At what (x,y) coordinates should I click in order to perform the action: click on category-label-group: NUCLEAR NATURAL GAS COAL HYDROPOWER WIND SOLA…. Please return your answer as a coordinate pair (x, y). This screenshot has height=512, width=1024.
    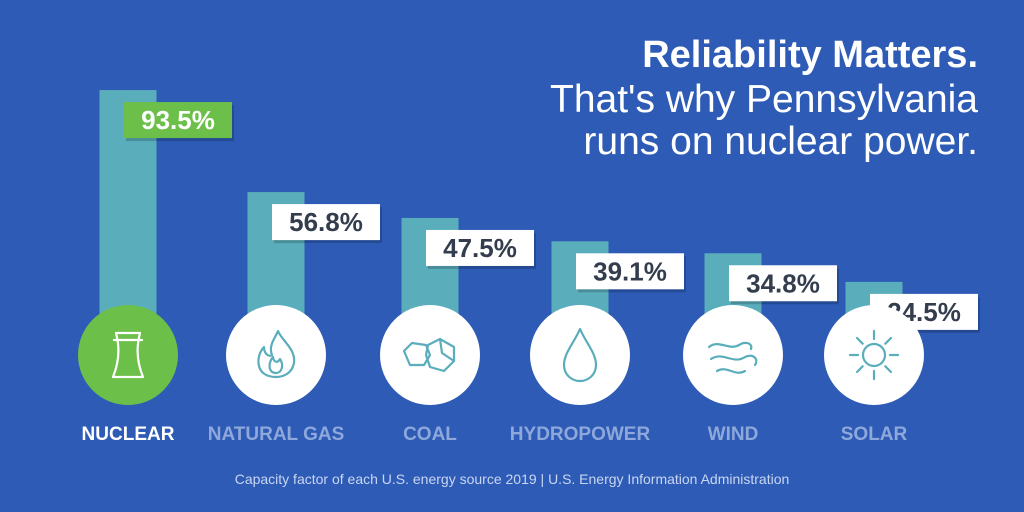
    Looking at the image, I should click on (495, 434).